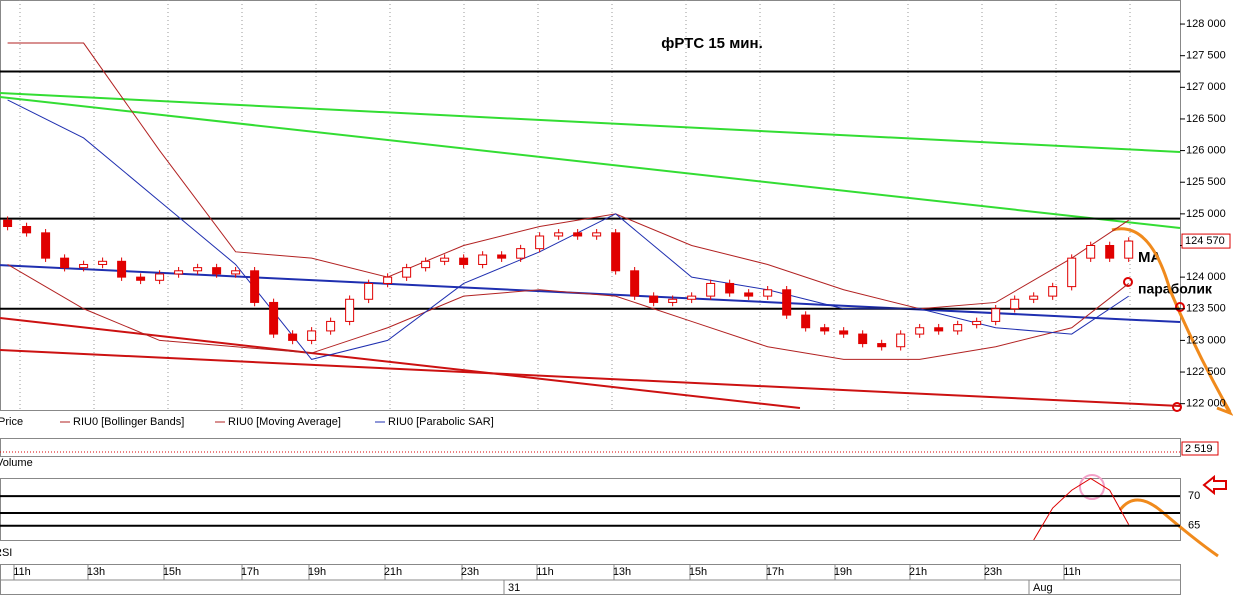  What do you see at coordinates (1206, 150) in the screenshot?
I see `y-tick-label: 126 000` at bounding box center [1206, 150].